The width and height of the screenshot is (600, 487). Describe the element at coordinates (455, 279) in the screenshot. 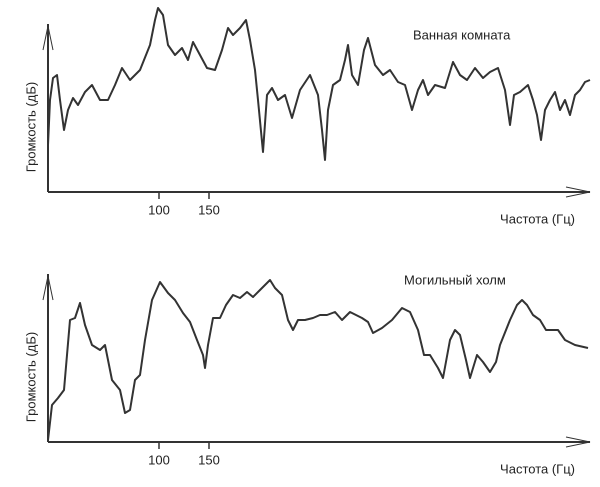

I see `chart-title: Могильный холм` at that location.